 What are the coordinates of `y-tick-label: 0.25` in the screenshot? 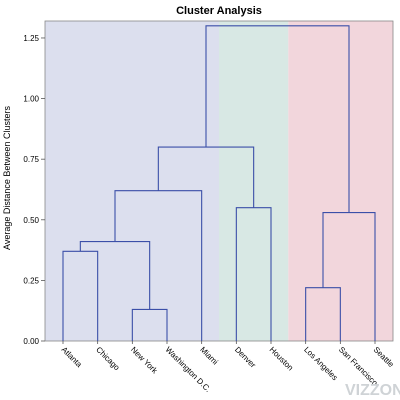 It's located at (31, 280).